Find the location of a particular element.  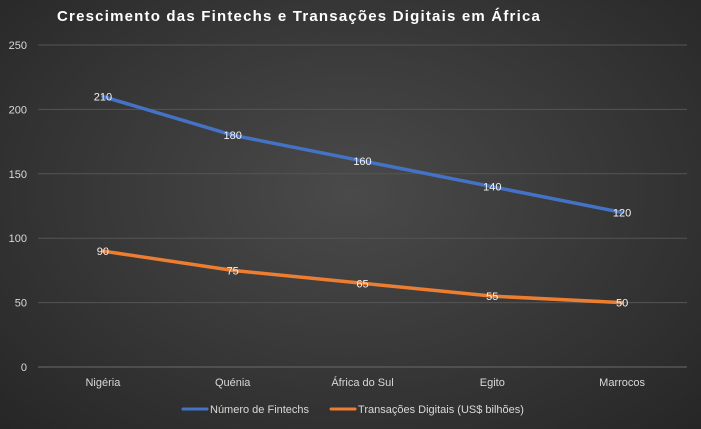

x-tick-label: Quénia is located at coordinates (233, 383).